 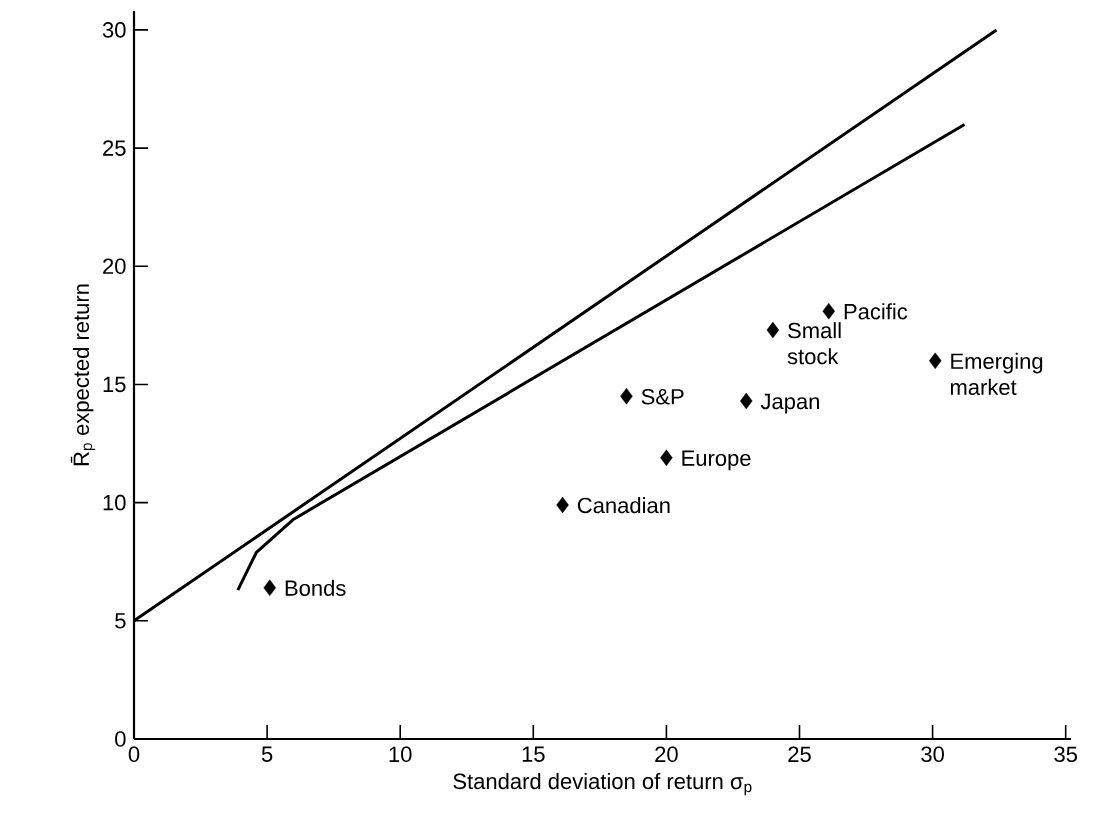 What do you see at coordinates (114, 148) in the screenshot?
I see `y-tick-label: 25` at bounding box center [114, 148].